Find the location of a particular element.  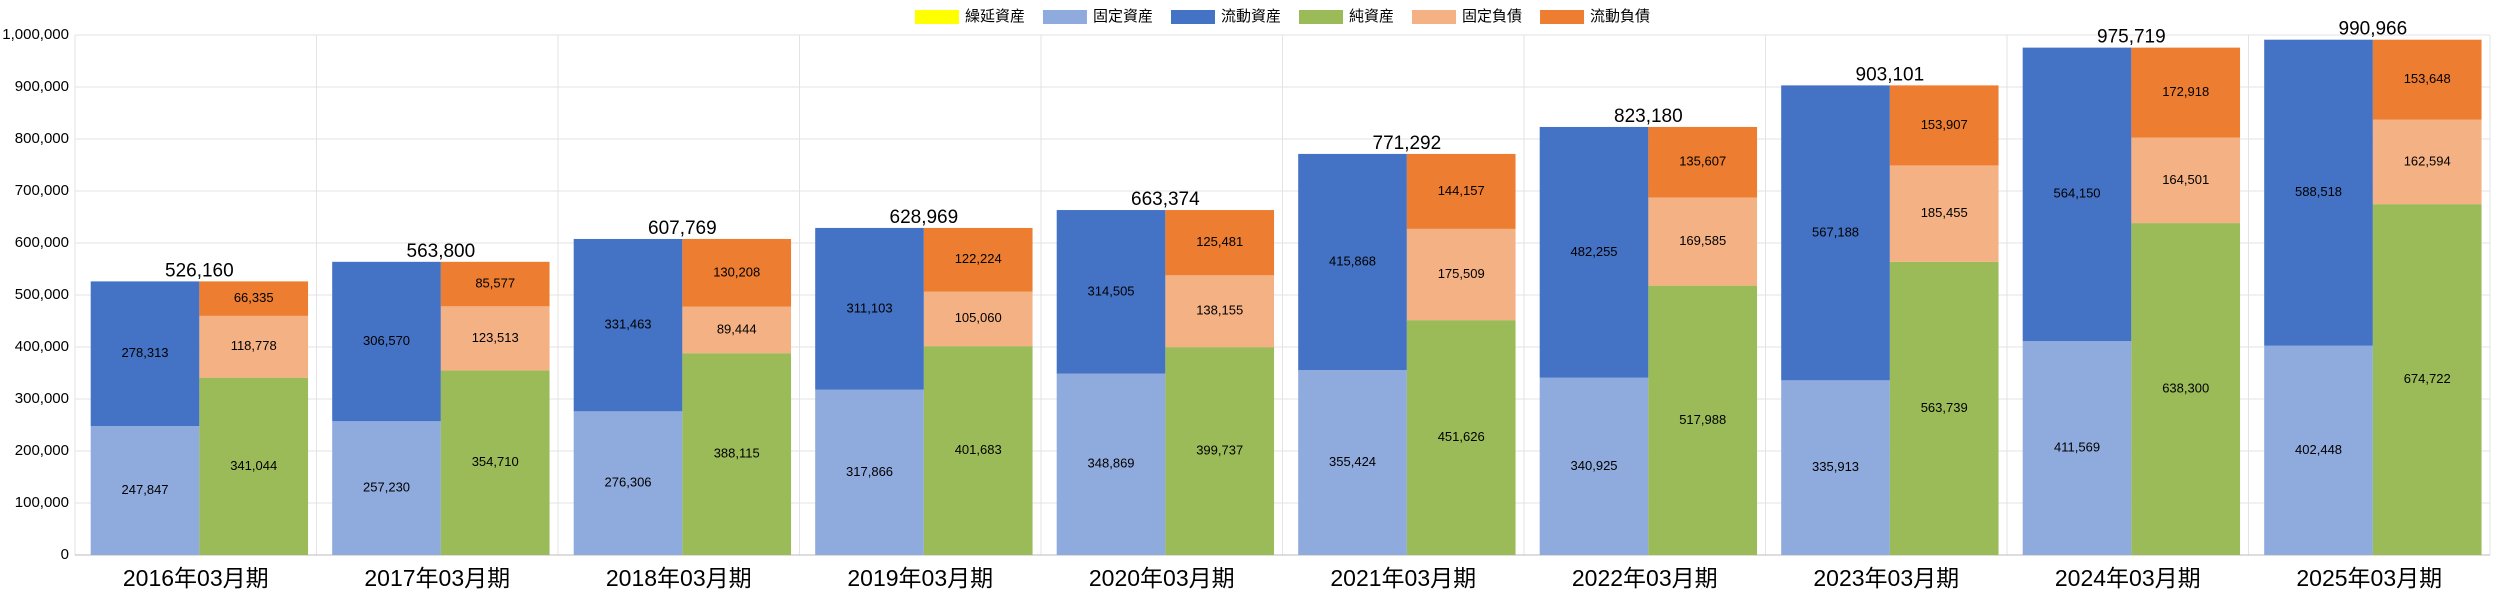

data-label: 306,570 is located at coordinates (386, 340).